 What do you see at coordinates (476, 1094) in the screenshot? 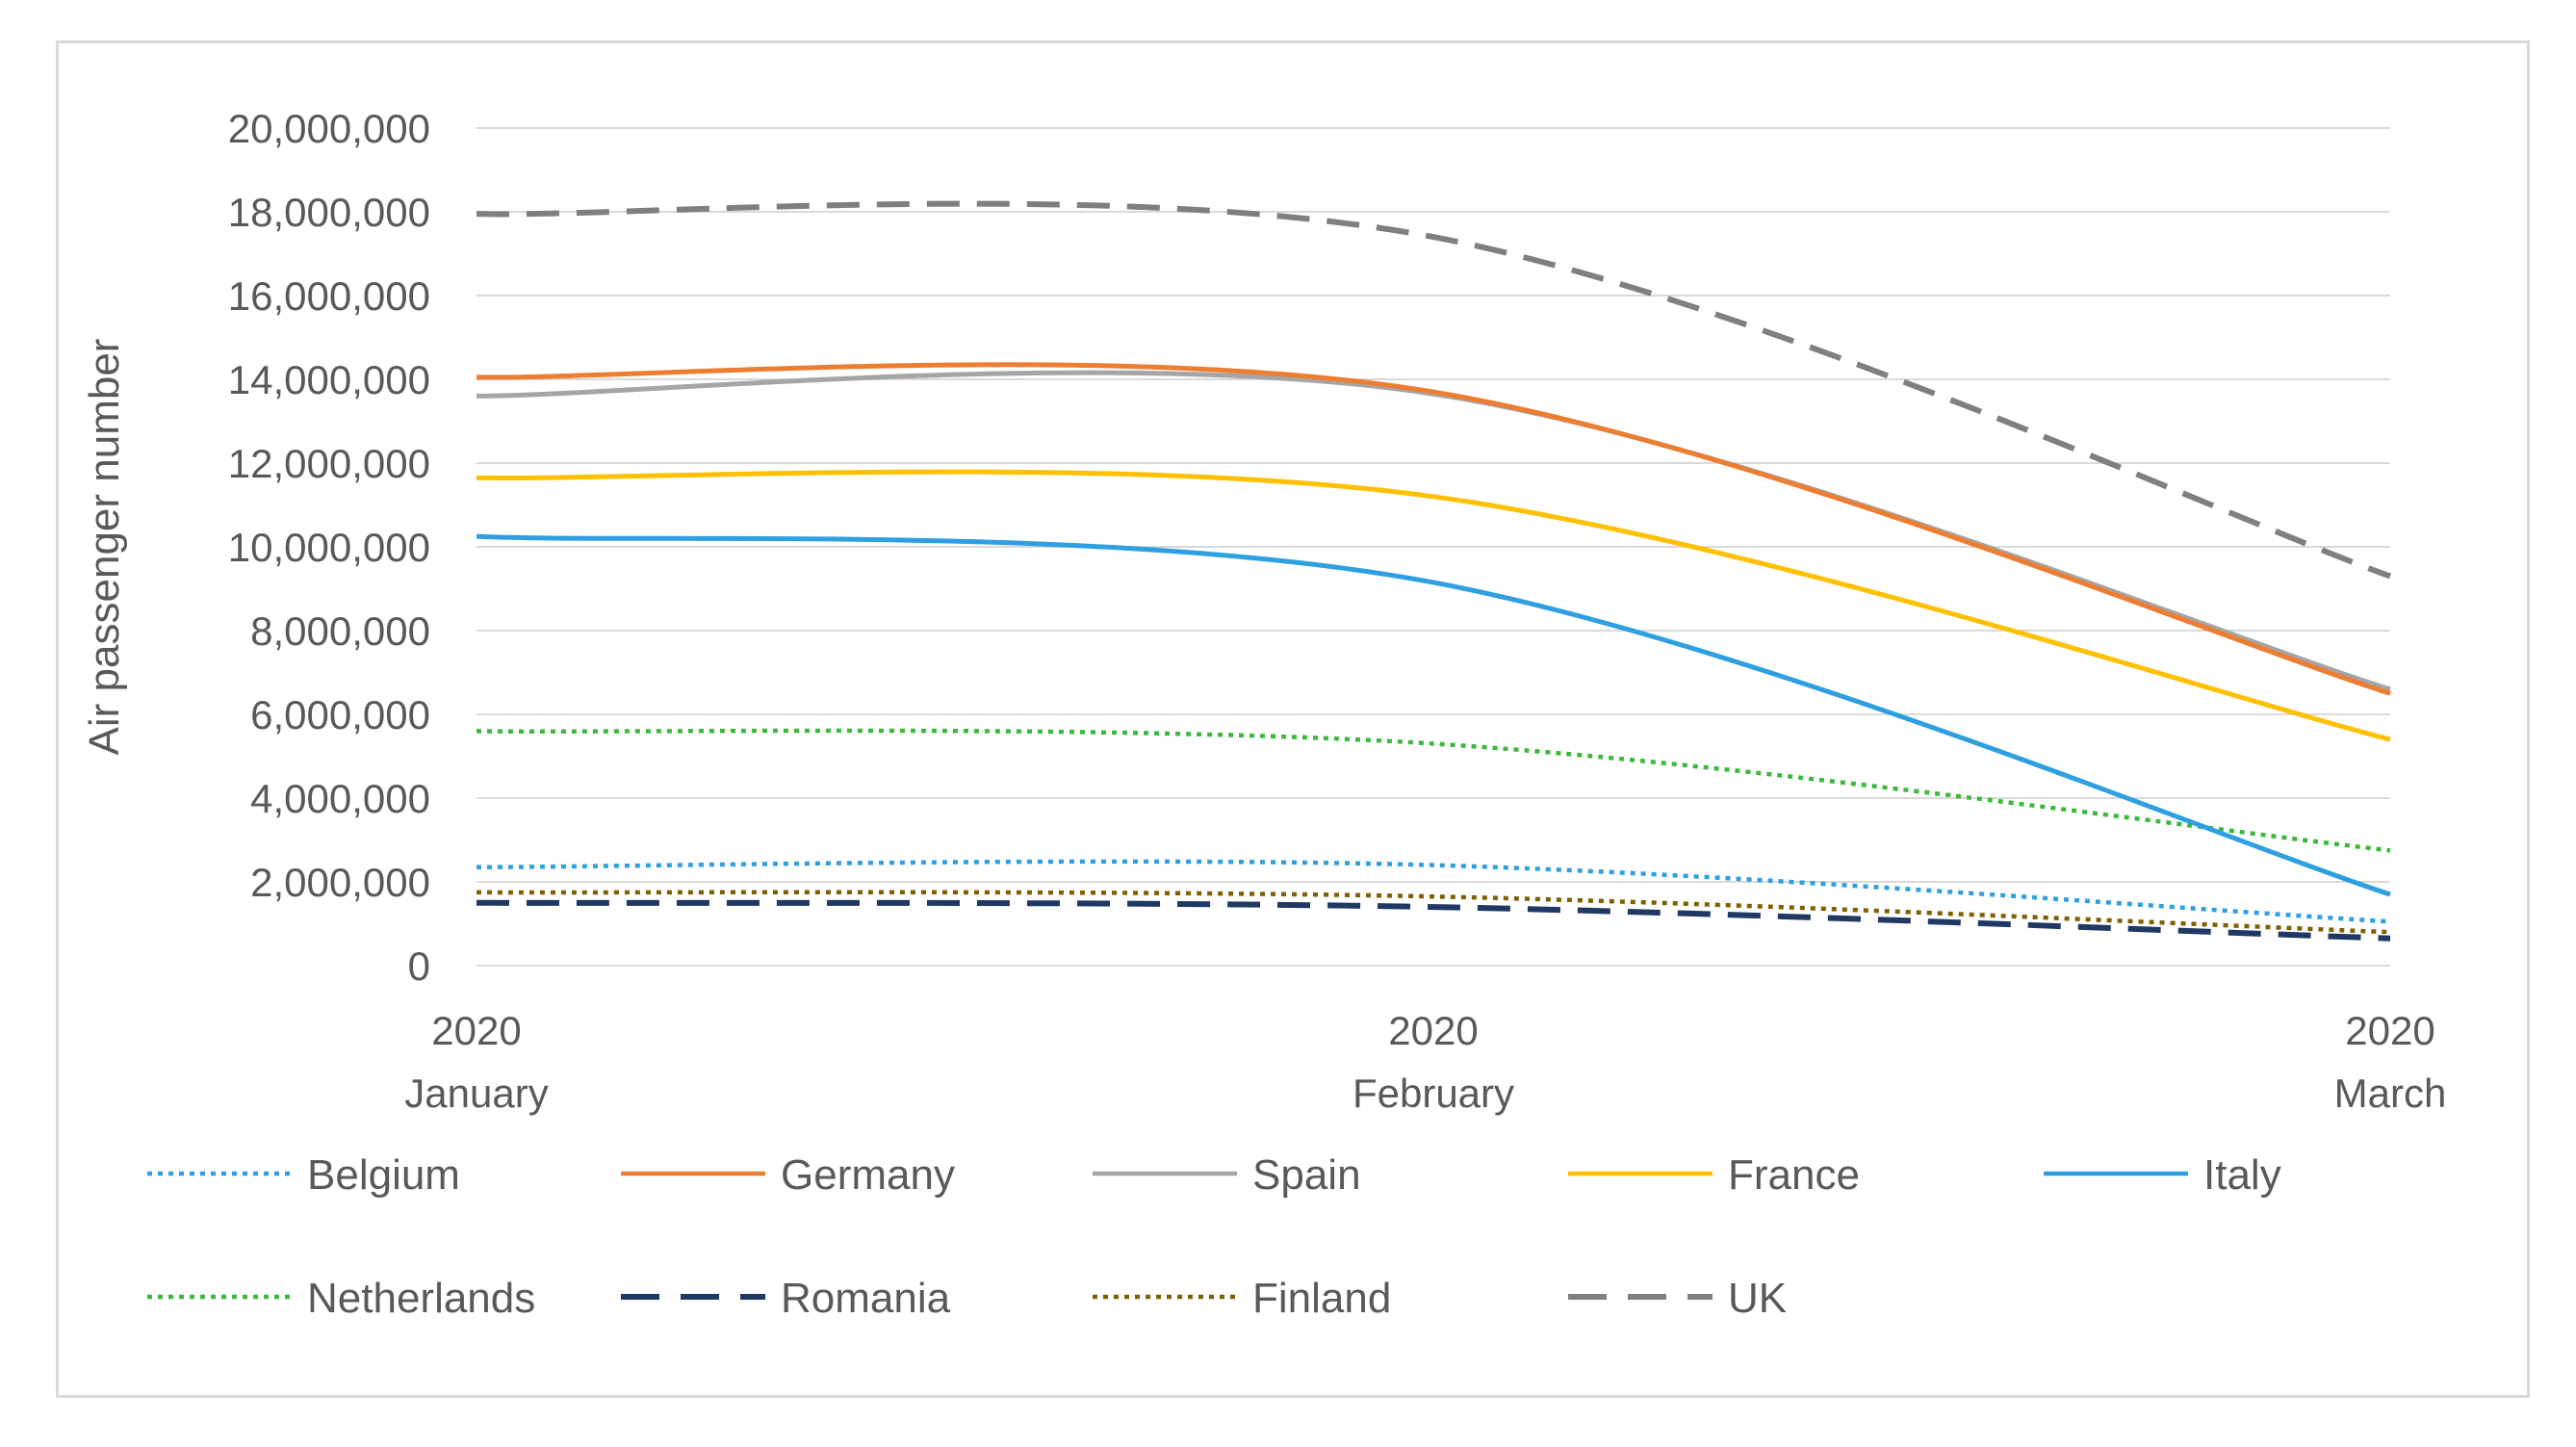
I see `x-tick-month: January` at bounding box center [476, 1094].